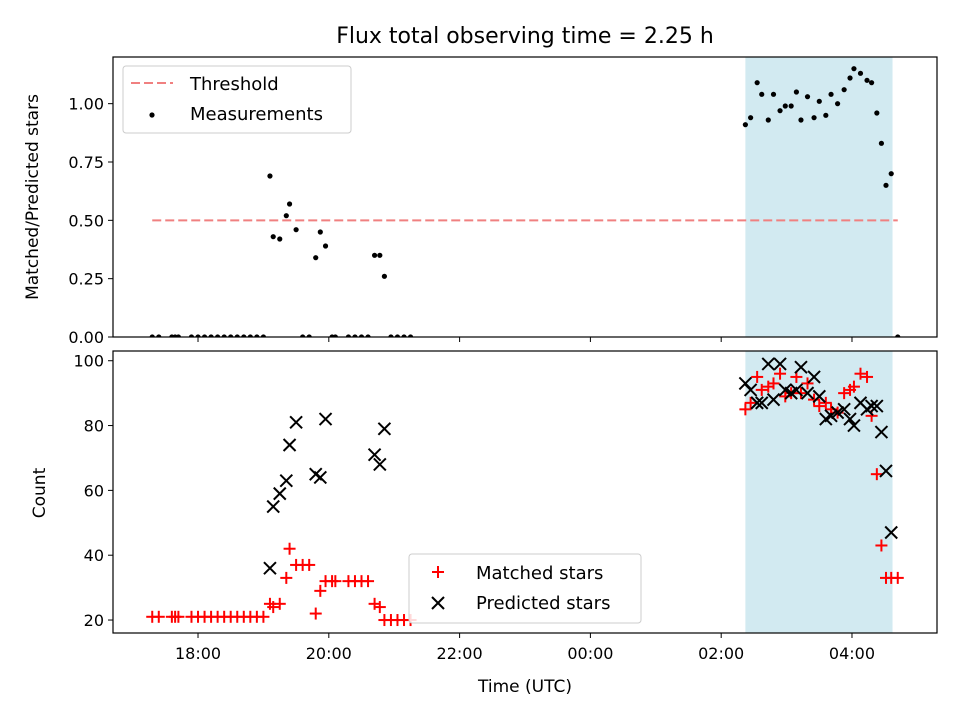 The width and height of the screenshot is (960, 720). I want to click on legend-threshold-label: Threshold, so click(234, 84).